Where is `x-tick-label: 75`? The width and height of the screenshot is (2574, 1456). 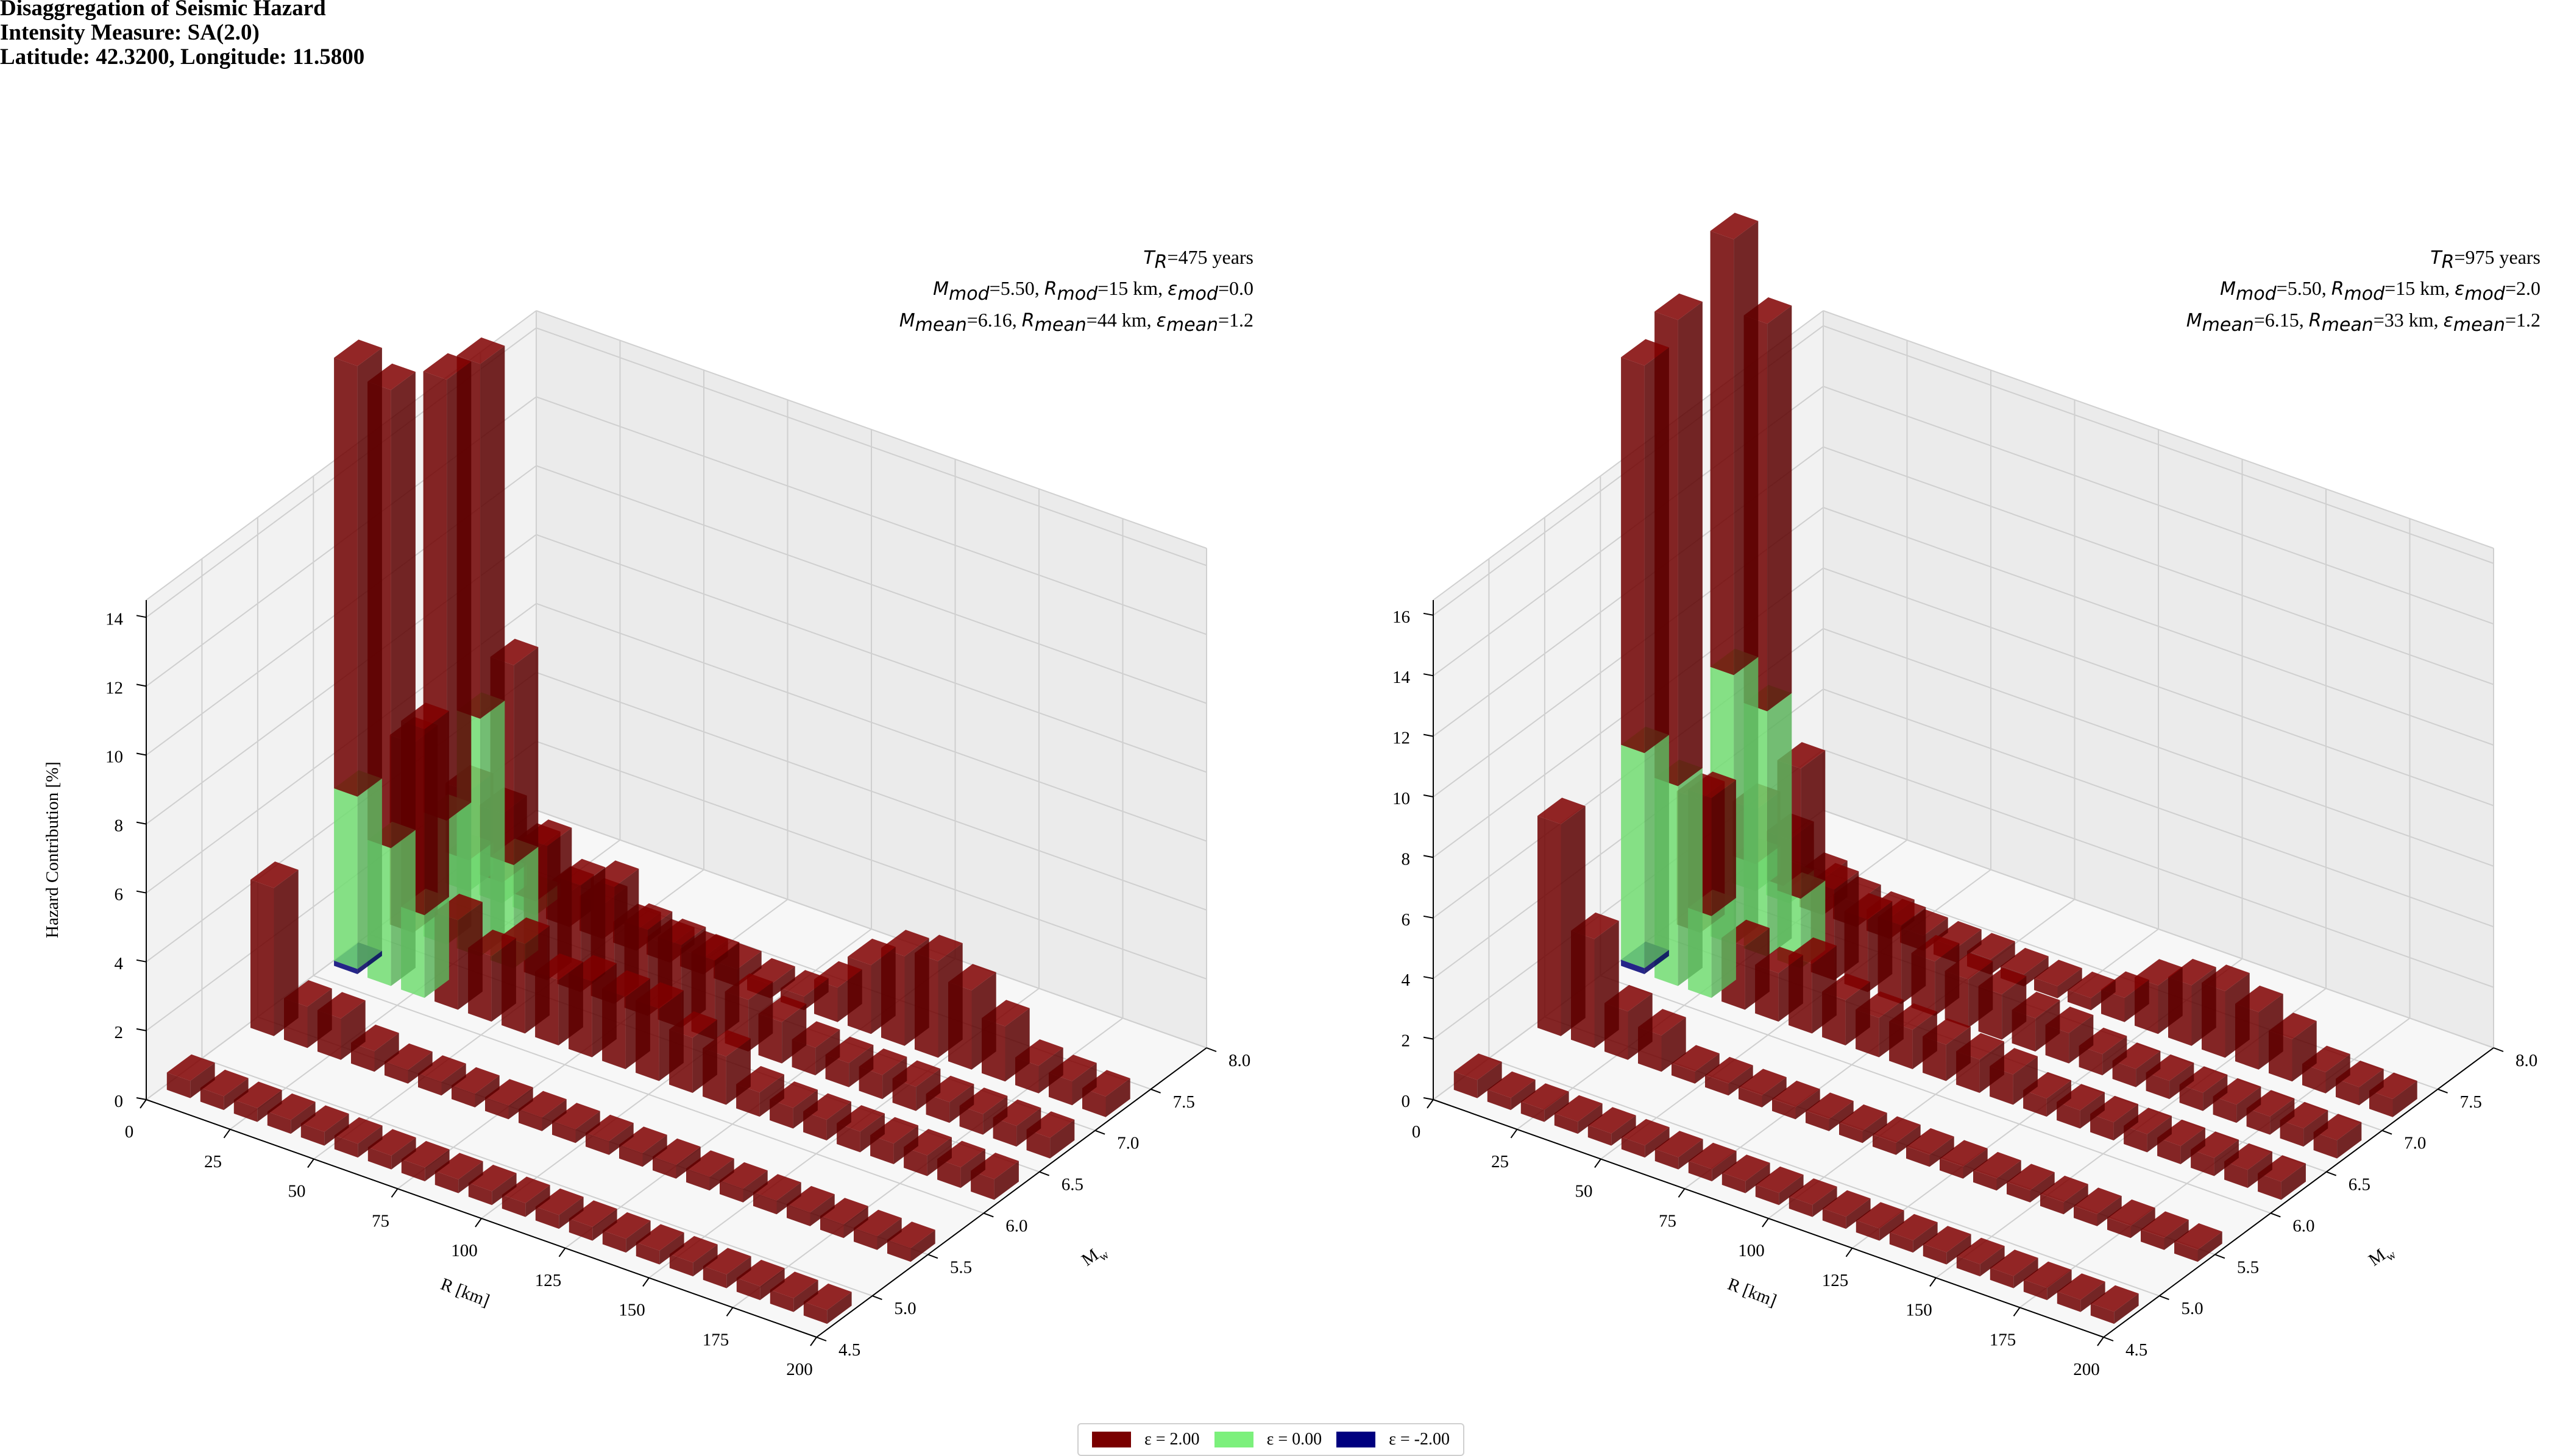
x-tick-label: 75 is located at coordinates (1667, 1221).